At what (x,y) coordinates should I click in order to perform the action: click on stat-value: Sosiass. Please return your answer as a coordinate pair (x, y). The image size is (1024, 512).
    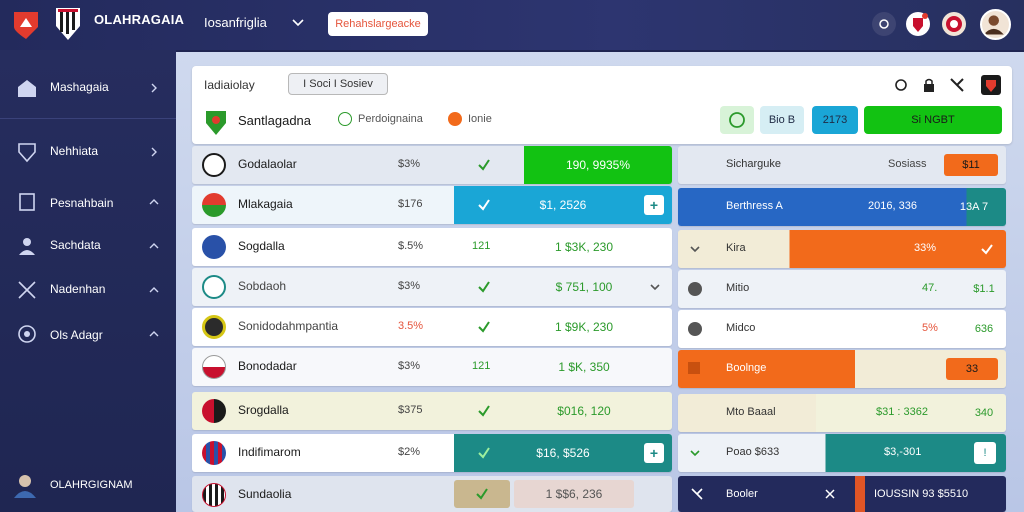
    Looking at the image, I should click on (907, 164).